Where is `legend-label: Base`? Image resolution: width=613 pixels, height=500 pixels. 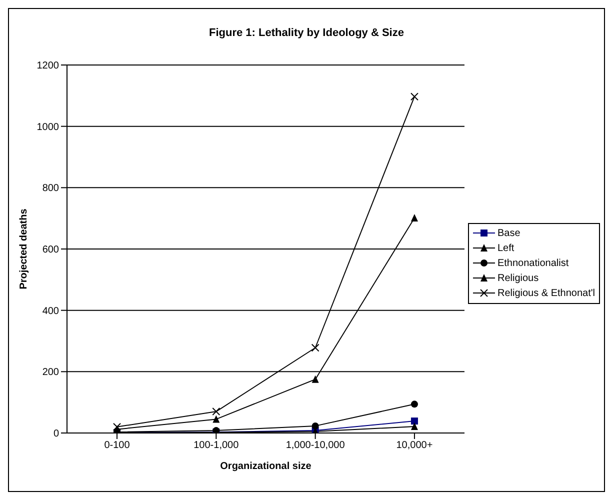
legend-label: Base is located at coordinates (508, 233).